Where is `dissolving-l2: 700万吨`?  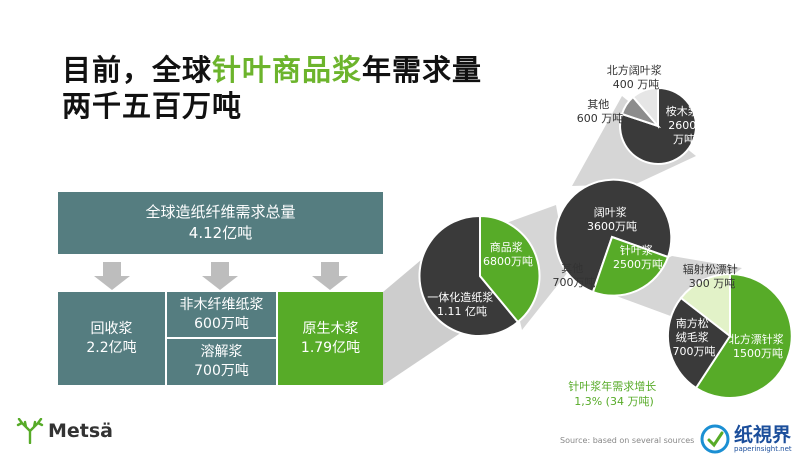
dissolving-l2: 700万吨 is located at coordinates (221, 371).